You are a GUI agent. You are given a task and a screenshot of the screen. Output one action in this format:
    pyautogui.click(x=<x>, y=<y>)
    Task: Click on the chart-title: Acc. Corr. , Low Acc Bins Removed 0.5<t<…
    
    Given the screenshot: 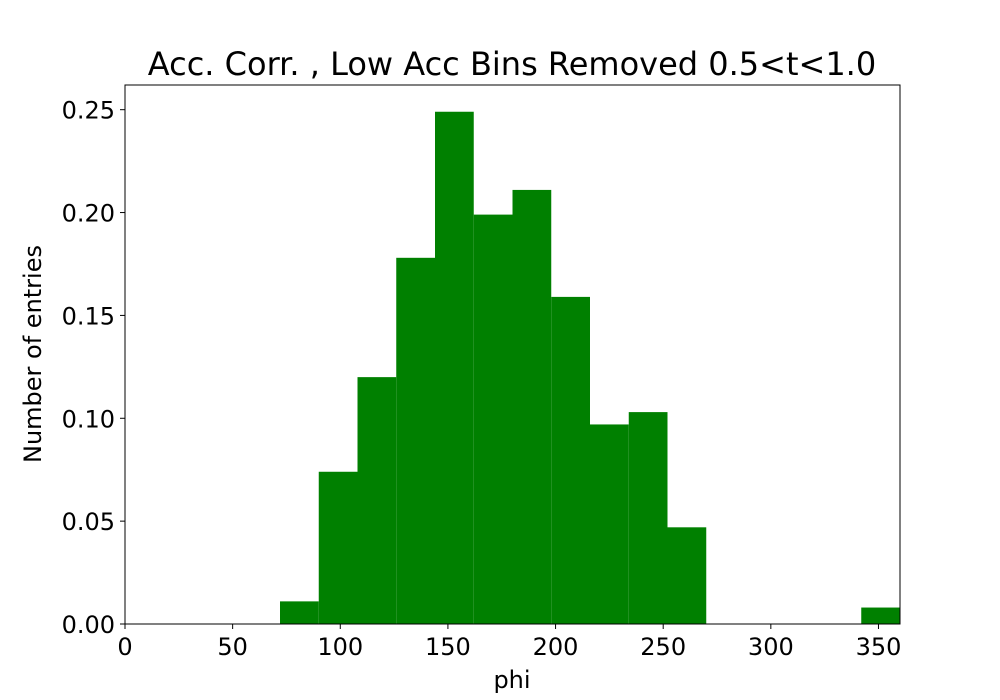 What is the action you would take?
    pyautogui.click(x=512, y=64)
    